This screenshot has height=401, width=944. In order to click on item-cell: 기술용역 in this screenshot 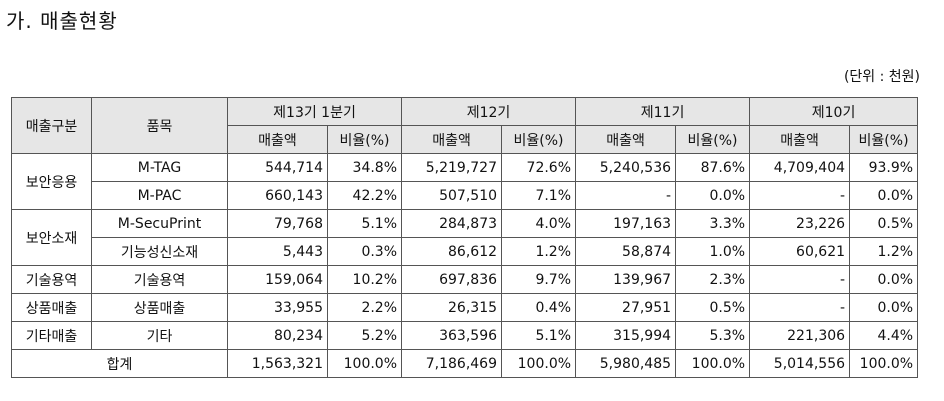, I will do `click(159, 279)`.